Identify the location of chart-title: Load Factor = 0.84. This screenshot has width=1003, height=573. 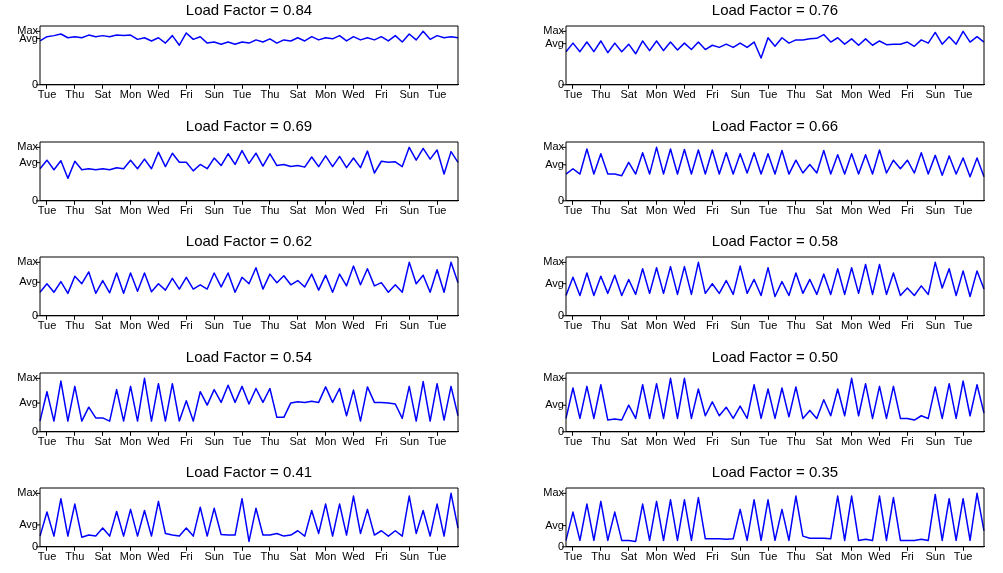
(249, 10).